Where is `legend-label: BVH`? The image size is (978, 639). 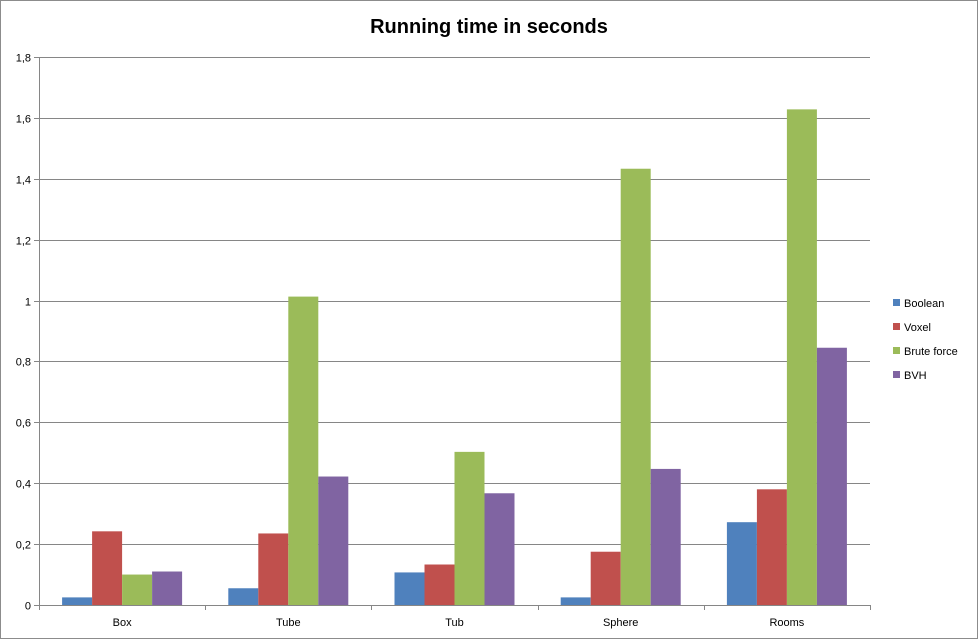 legend-label: BVH is located at coordinates (915, 376).